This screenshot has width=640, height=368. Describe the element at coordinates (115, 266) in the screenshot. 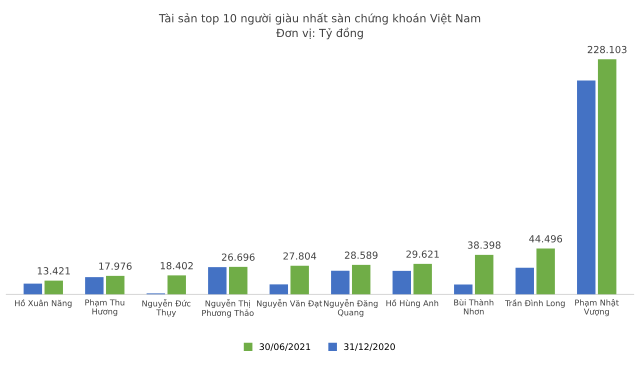

I see `data-label: 17.976` at that location.